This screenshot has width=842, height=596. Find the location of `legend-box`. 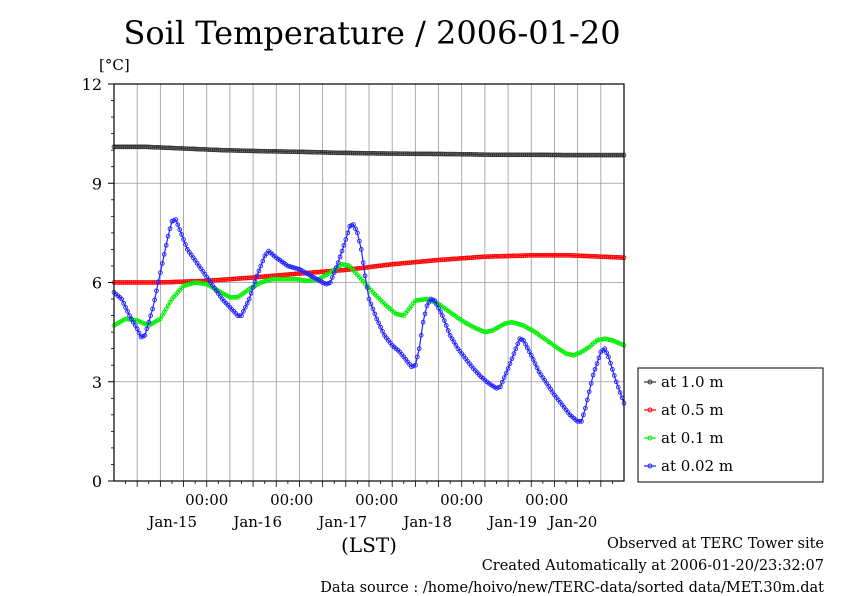

legend-box is located at coordinates (730, 425).